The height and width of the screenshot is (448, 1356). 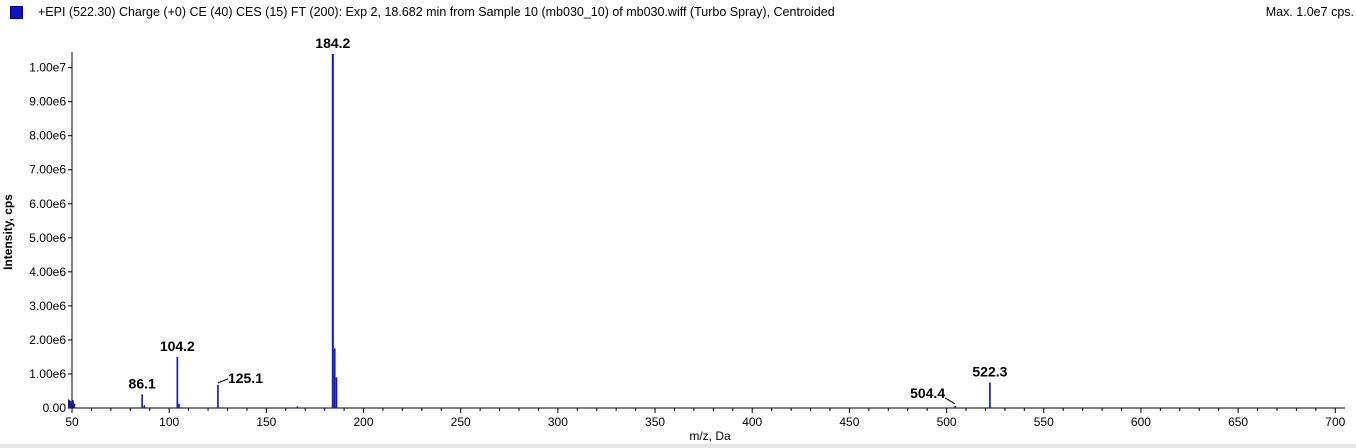 I want to click on y-tick-label: 1.00e7, so click(x=47, y=68).